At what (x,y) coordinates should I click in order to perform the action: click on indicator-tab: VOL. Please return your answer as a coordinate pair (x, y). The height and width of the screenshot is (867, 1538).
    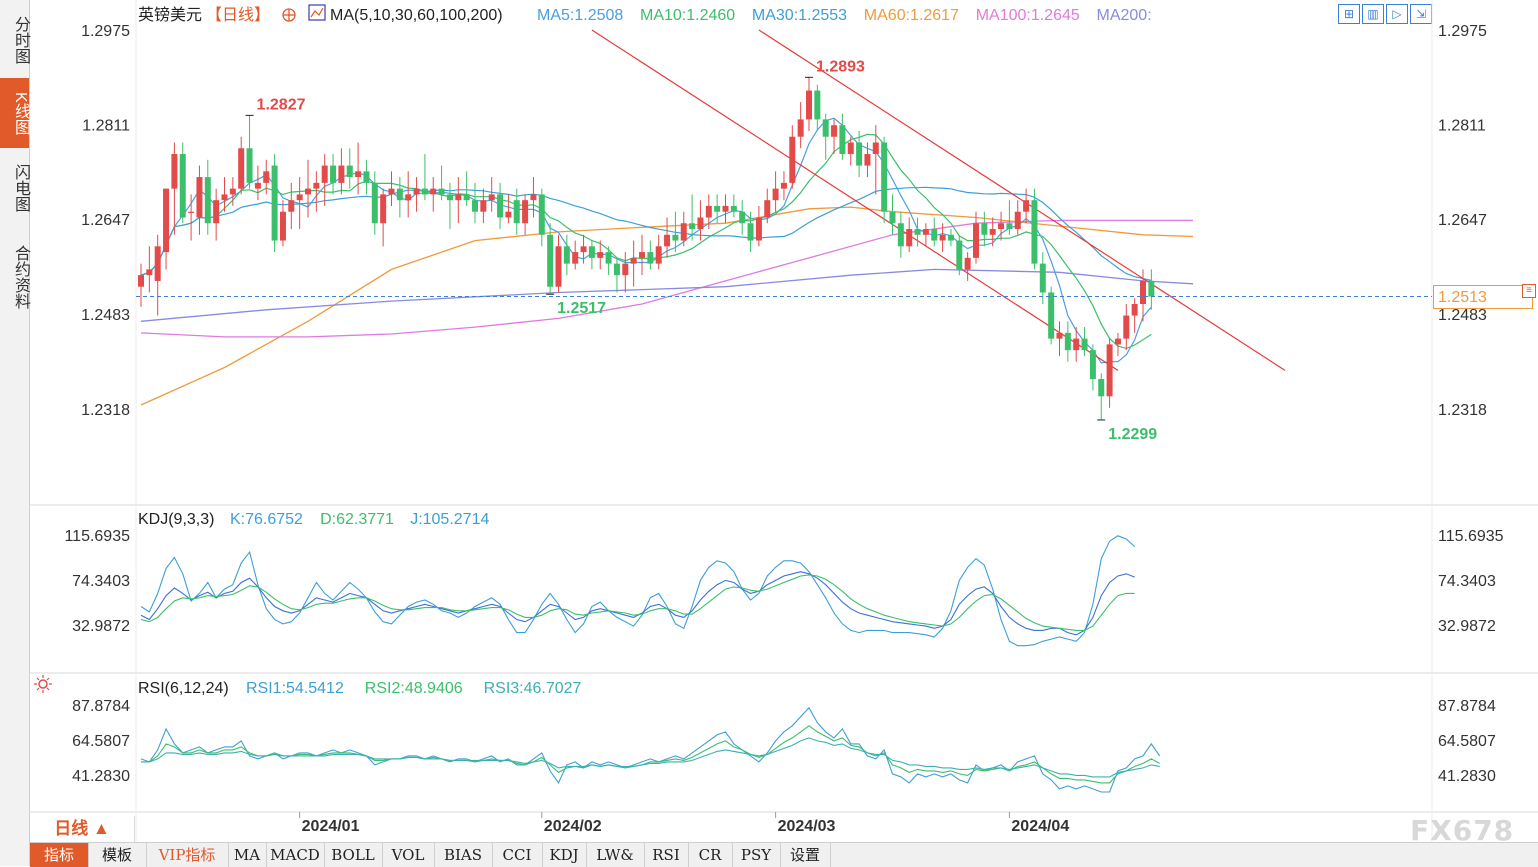
    Looking at the image, I should click on (408, 855).